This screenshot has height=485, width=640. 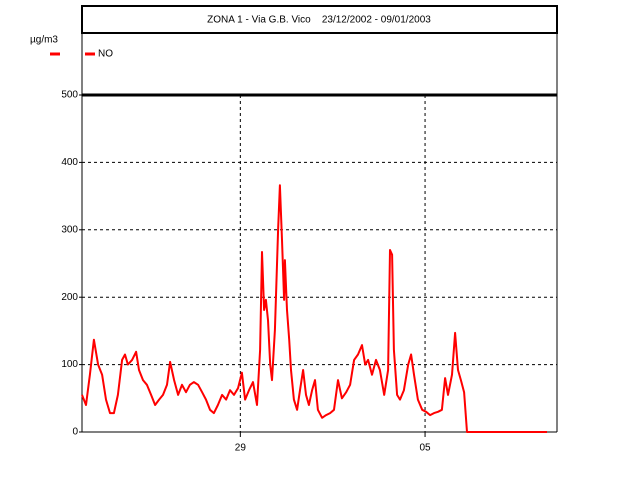 What do you see at coordinates (69, 162) in the screenshot?
I see `y-tick-label: 400` at bounding box center [69, 162].